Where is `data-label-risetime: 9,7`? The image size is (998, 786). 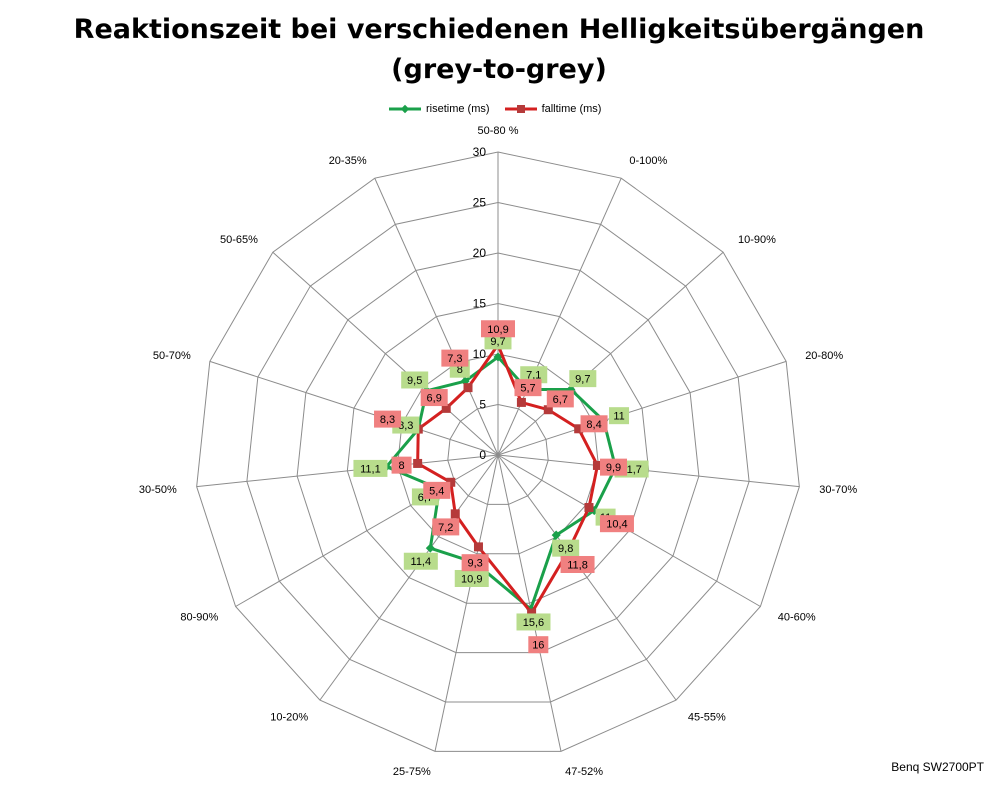
data-label-risetime: 9,7 is located at coordinates (583, 379).